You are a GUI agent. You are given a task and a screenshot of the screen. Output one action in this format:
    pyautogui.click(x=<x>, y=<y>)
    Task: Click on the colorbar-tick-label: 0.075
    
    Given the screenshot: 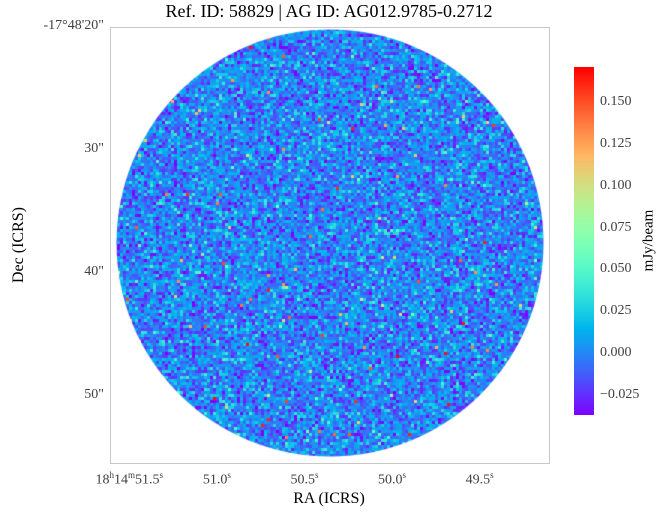 What is the action you would take?
    pyautogui.click(x=616, y=227)
    